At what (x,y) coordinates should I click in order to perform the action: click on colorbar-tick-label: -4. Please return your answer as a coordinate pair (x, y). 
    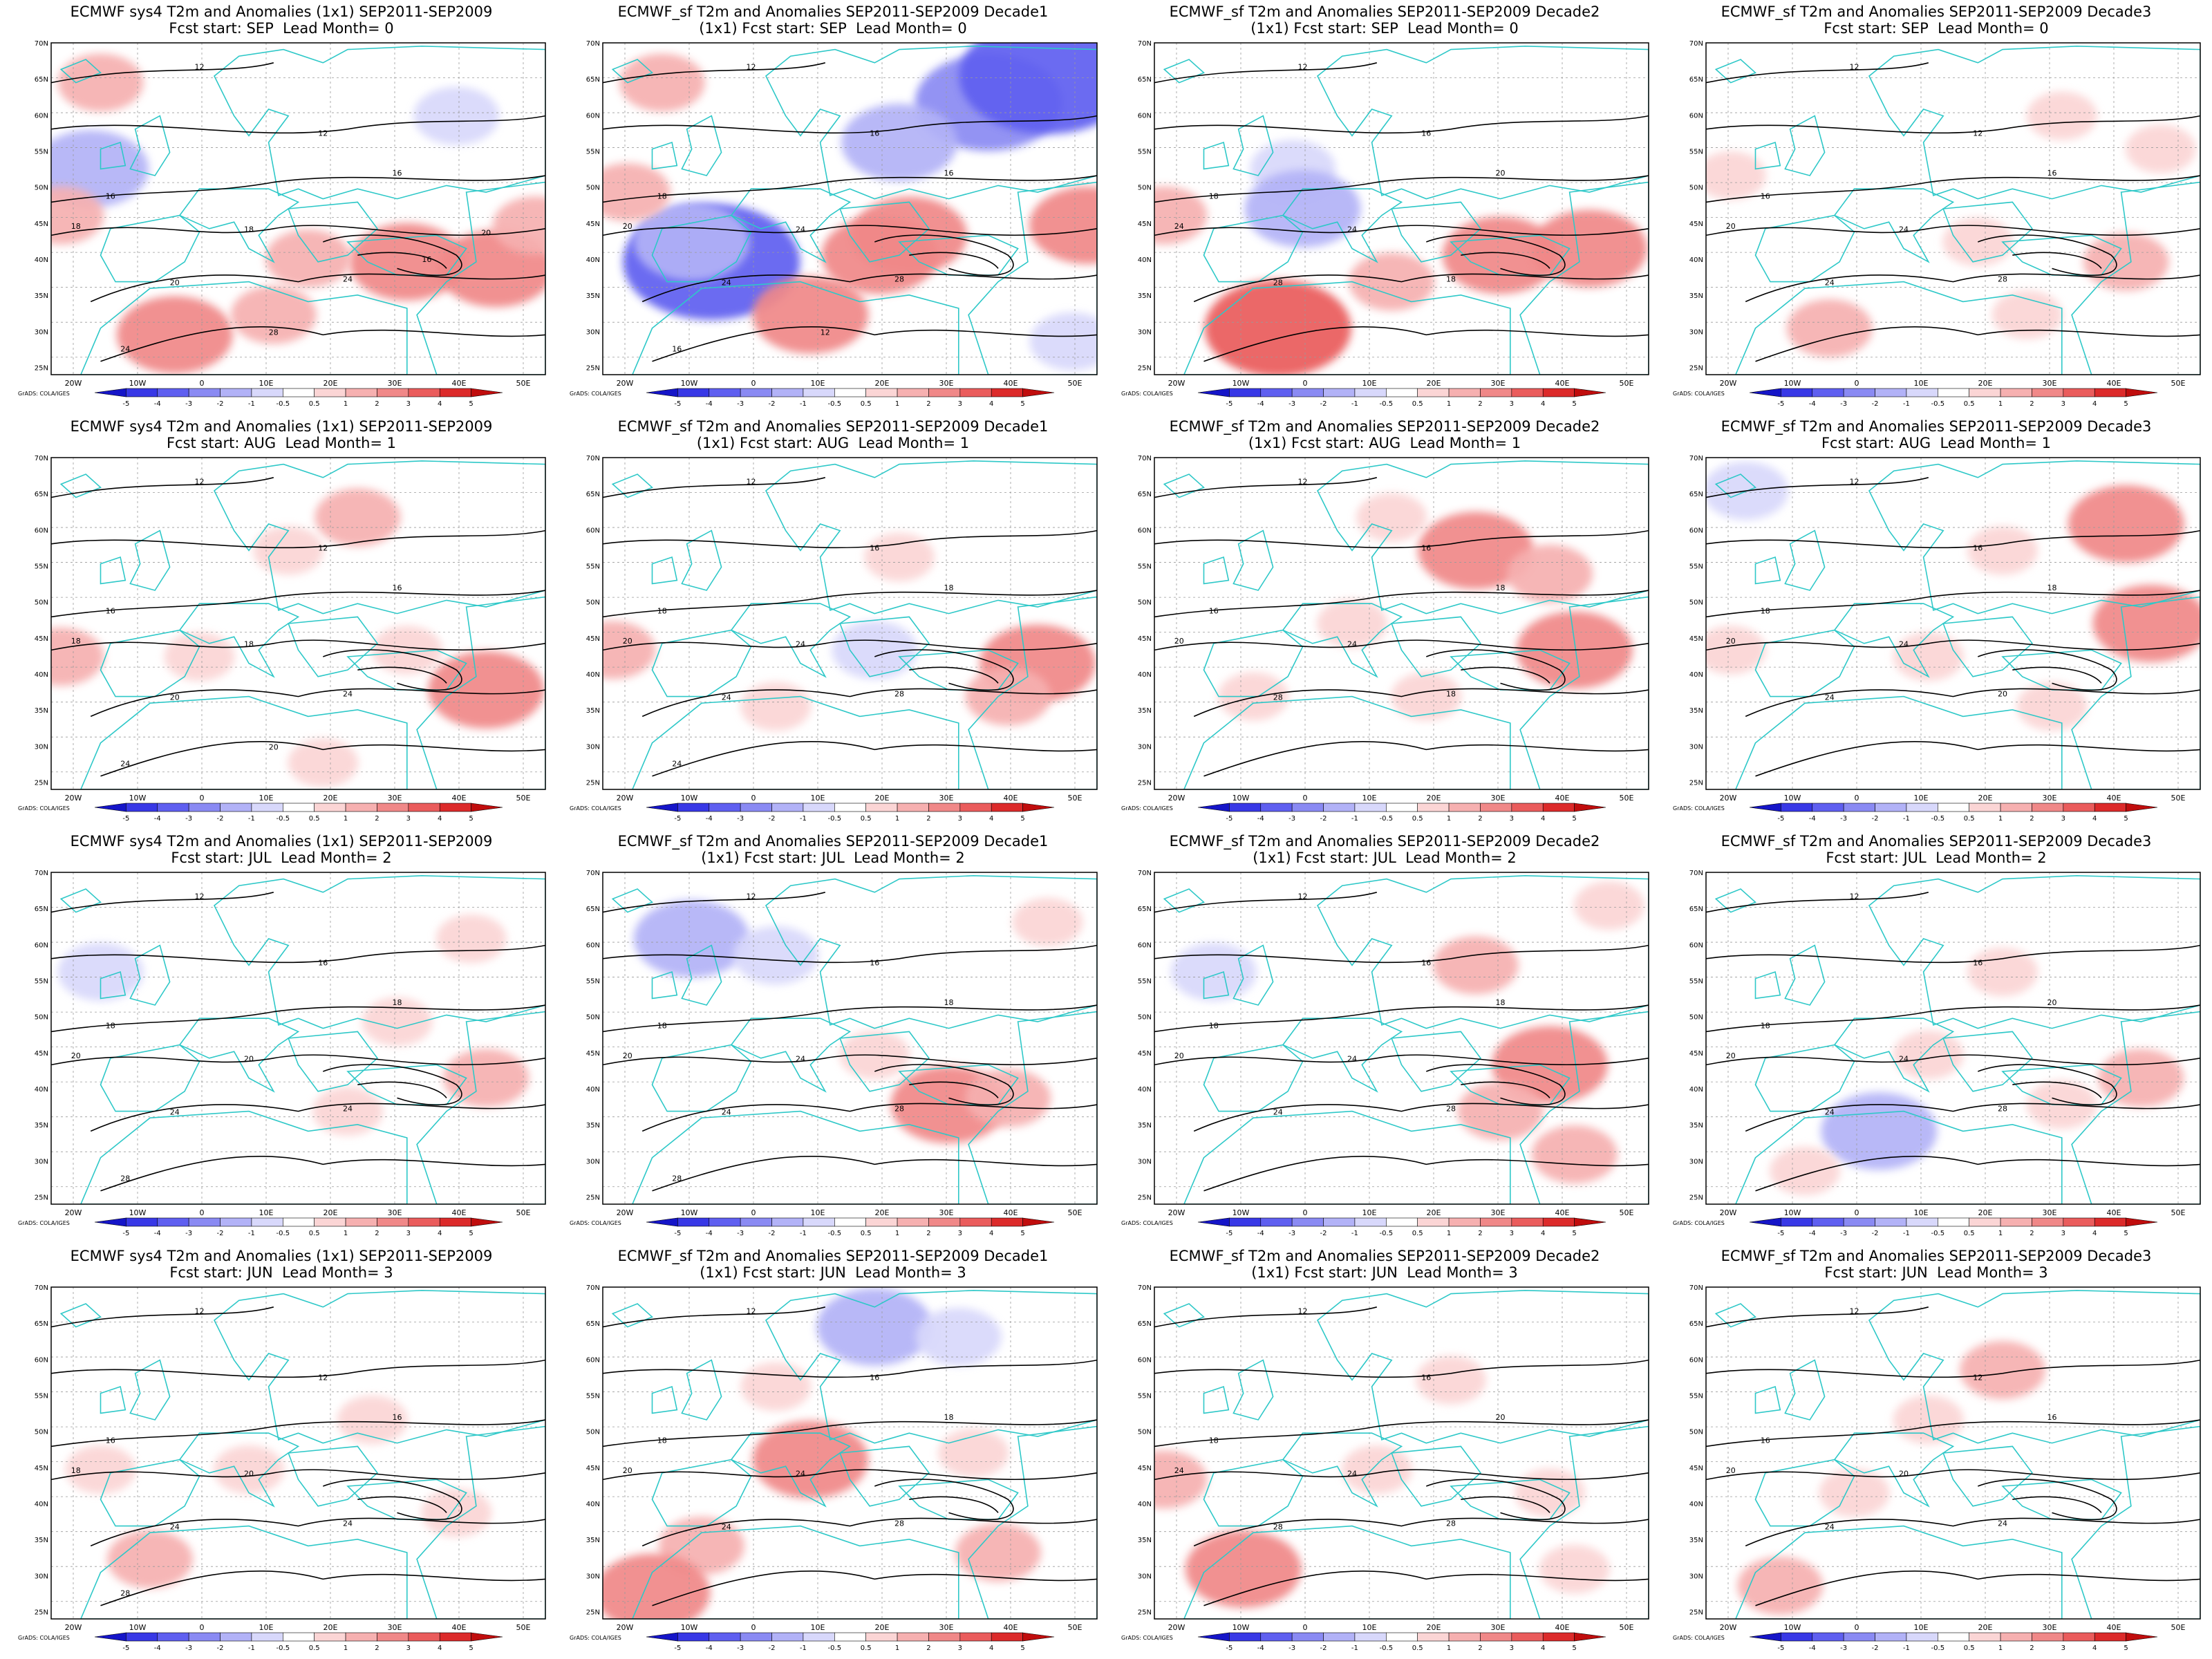
    Looking at the image, I should click on (1260, 819).